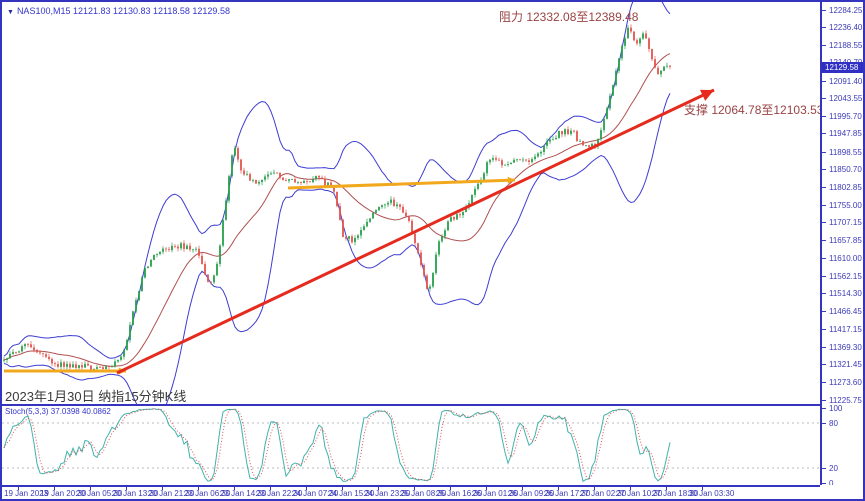 Image resolution: width=865 pixels, height=501 pixels. Describe the element at coordinates (639, 493) in the screenshot. I see `time-axis-label: 27 Jan 10:30` at that location.